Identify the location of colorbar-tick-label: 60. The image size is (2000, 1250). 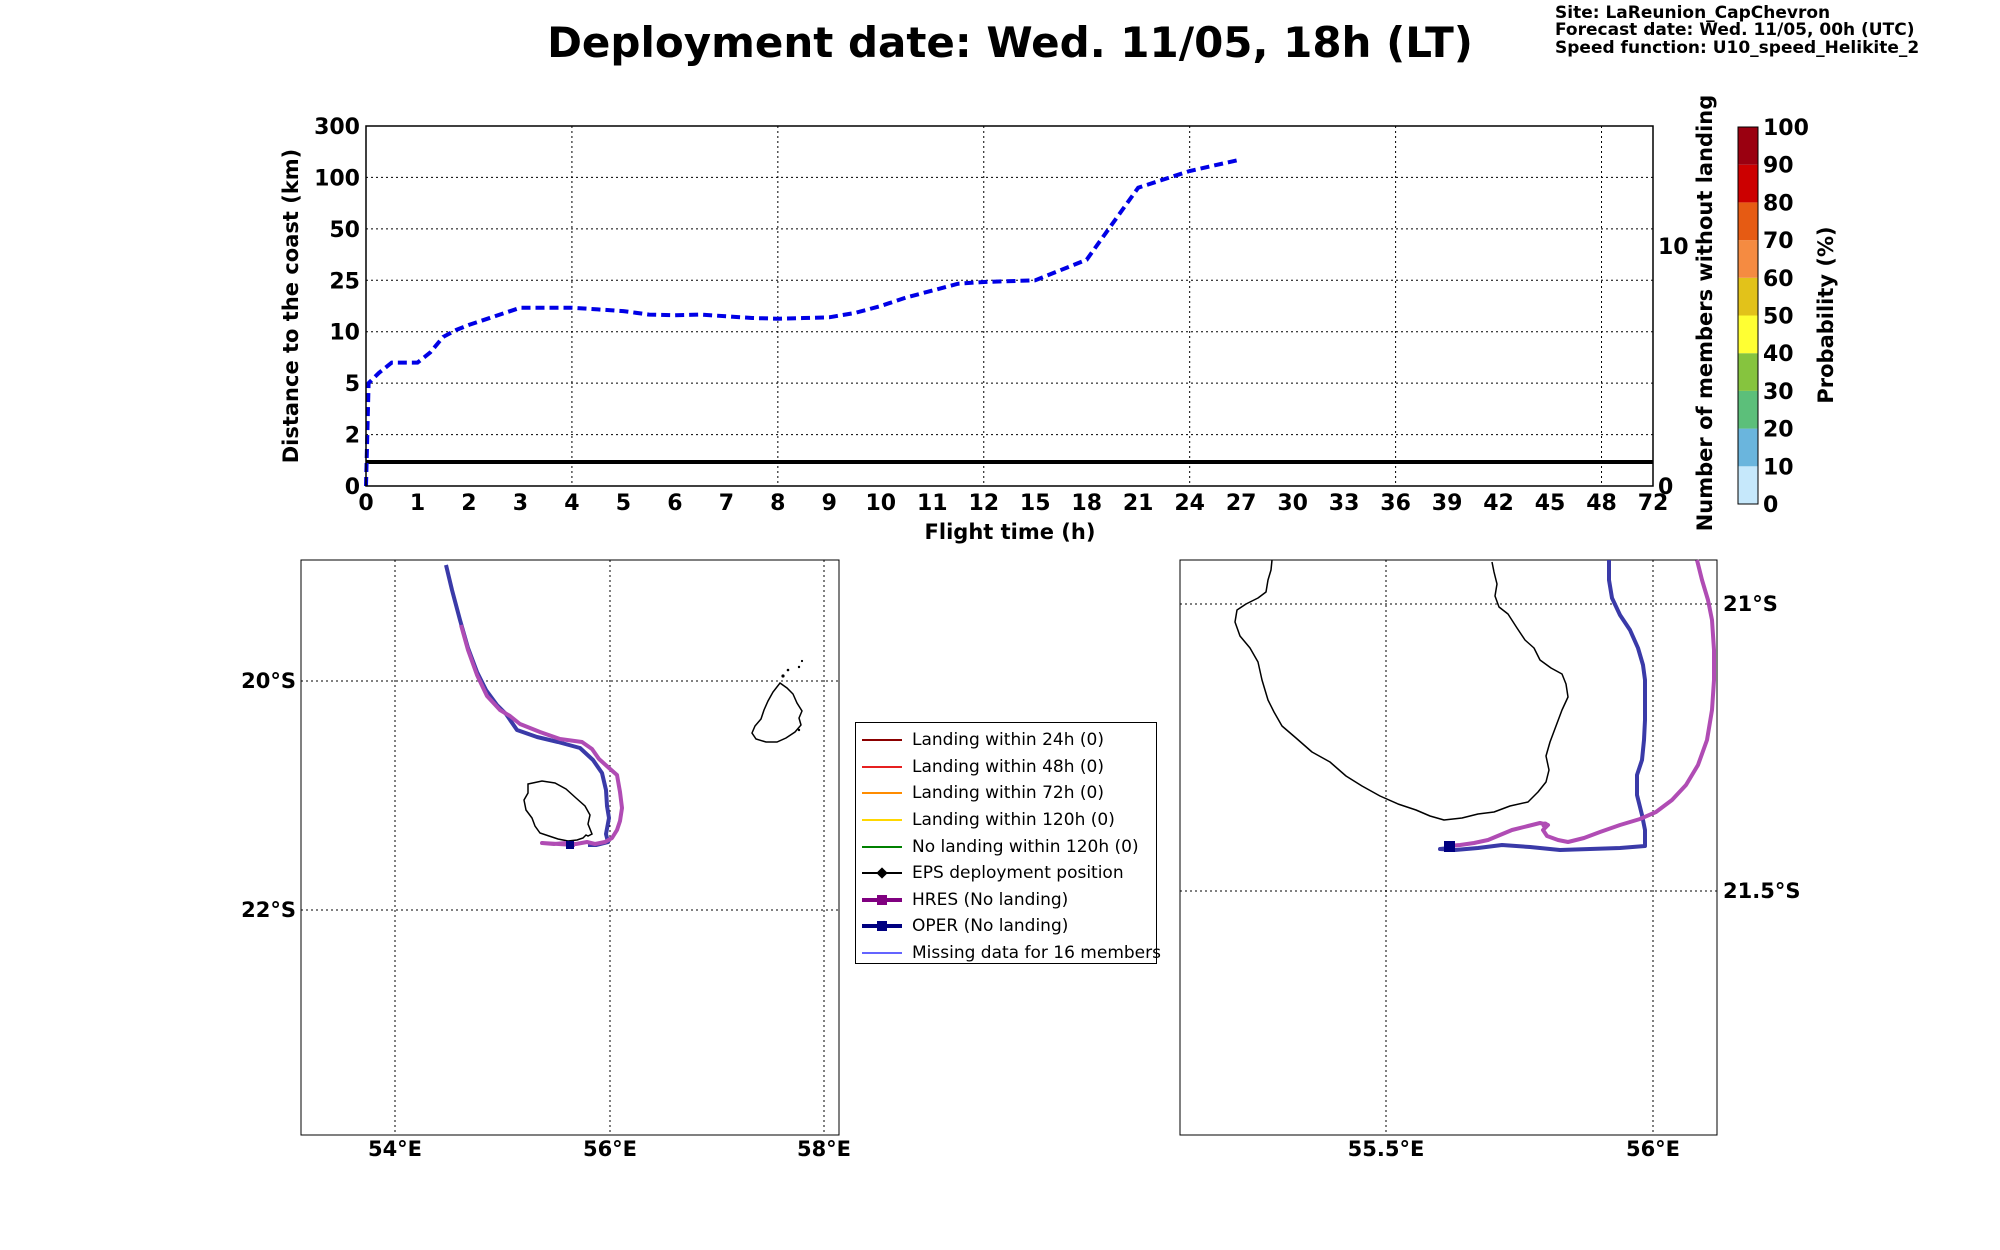
(1778, 279).